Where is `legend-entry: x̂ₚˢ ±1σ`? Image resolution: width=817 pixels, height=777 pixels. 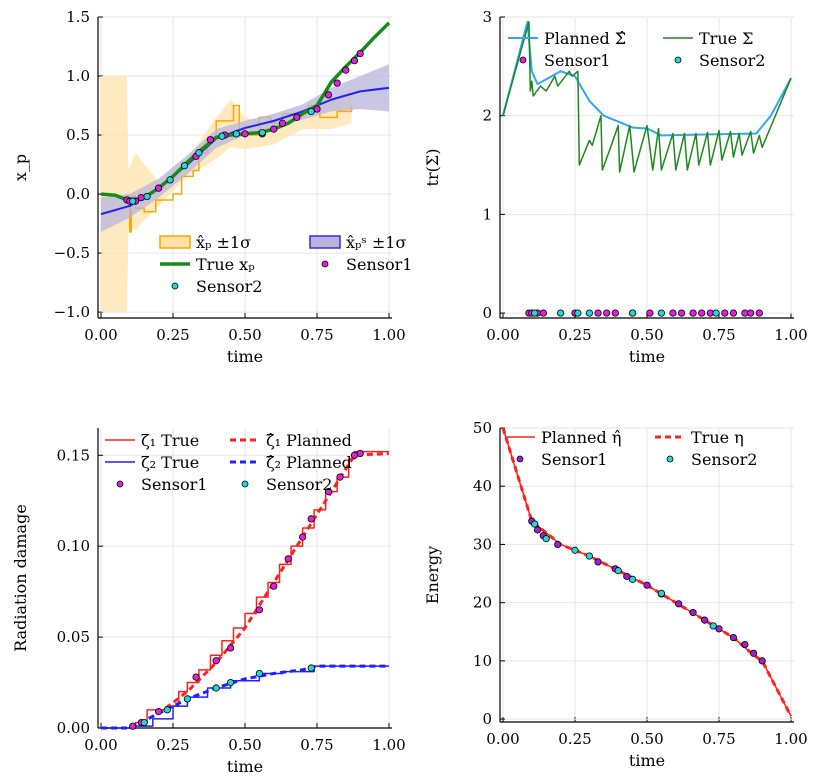
legend-entry: x̂ₚˢ ±1σ is located at coordinates (357, 242).